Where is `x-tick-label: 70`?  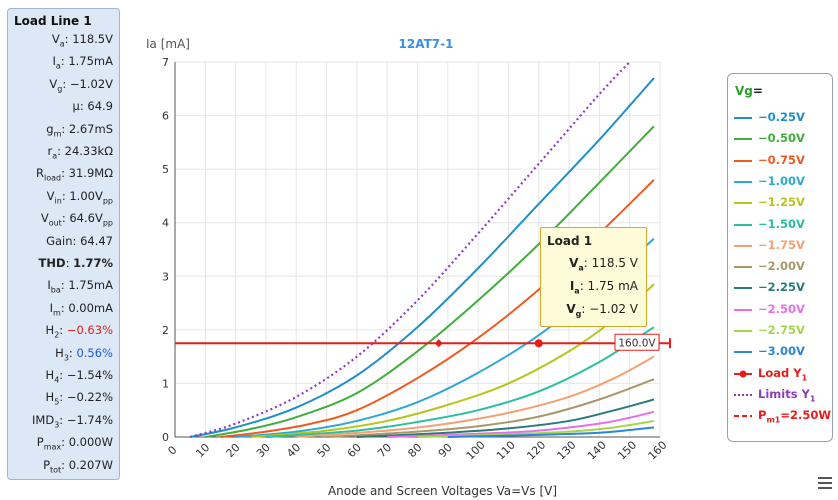
x-tick-label: 70 is located at coordinates (384, 450).